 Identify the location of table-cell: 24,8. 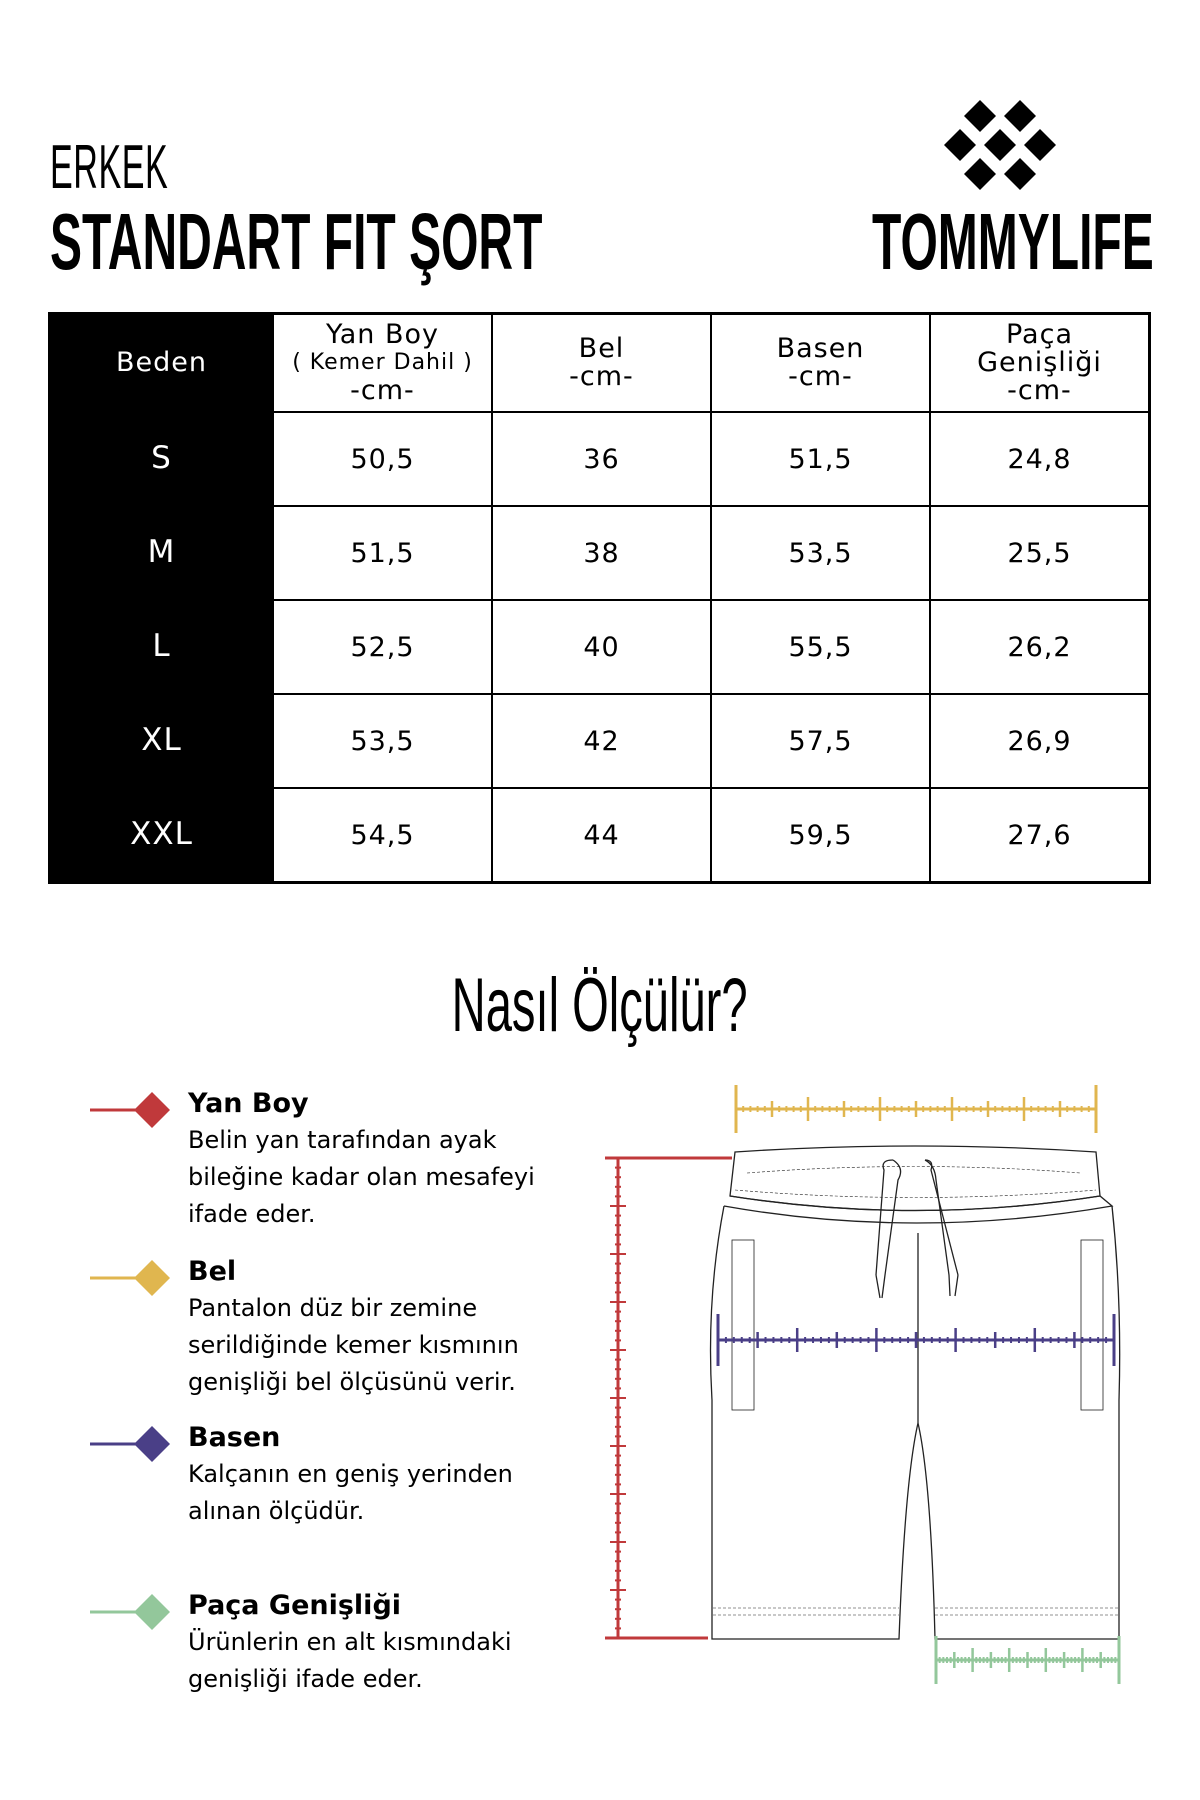
(1038, 458).